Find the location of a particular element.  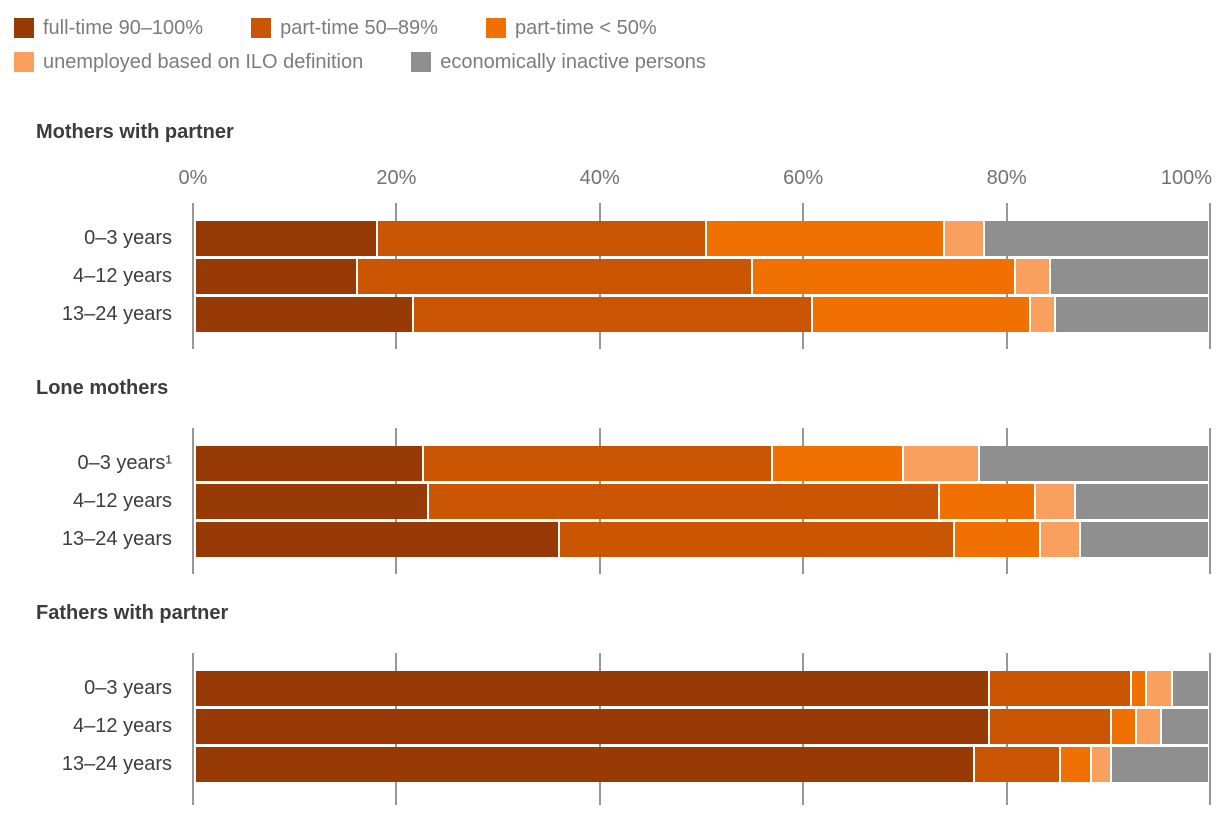

legend-item: full-time 90–100% is located at coordinates (108, 28).